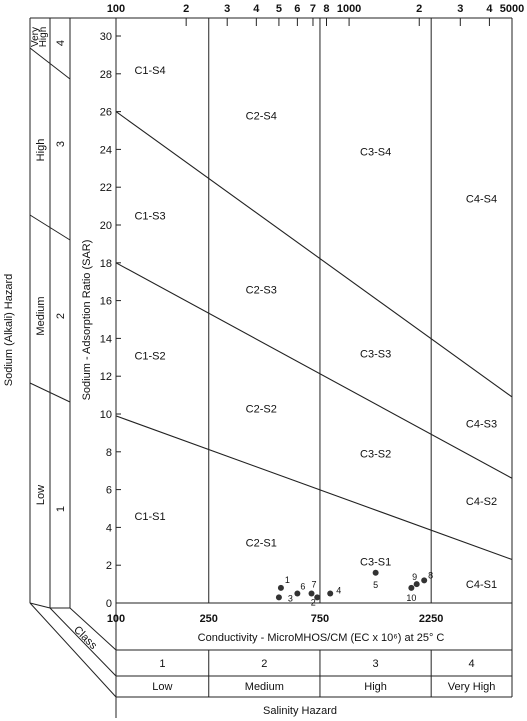  I want to click on y-tick-label-6: 6, so click(109, 491).